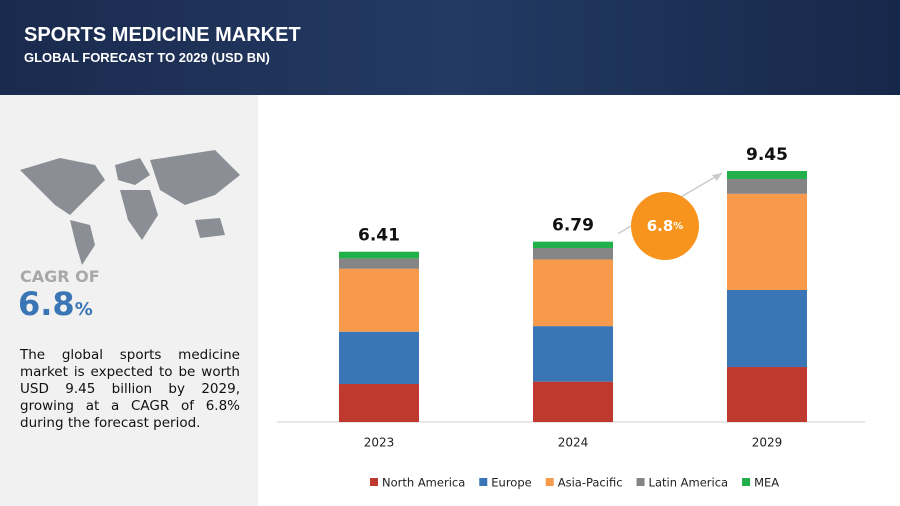 This screenshot has height=506, width=900. I want to click on x-tick-label: 2023, so click(379, 443).